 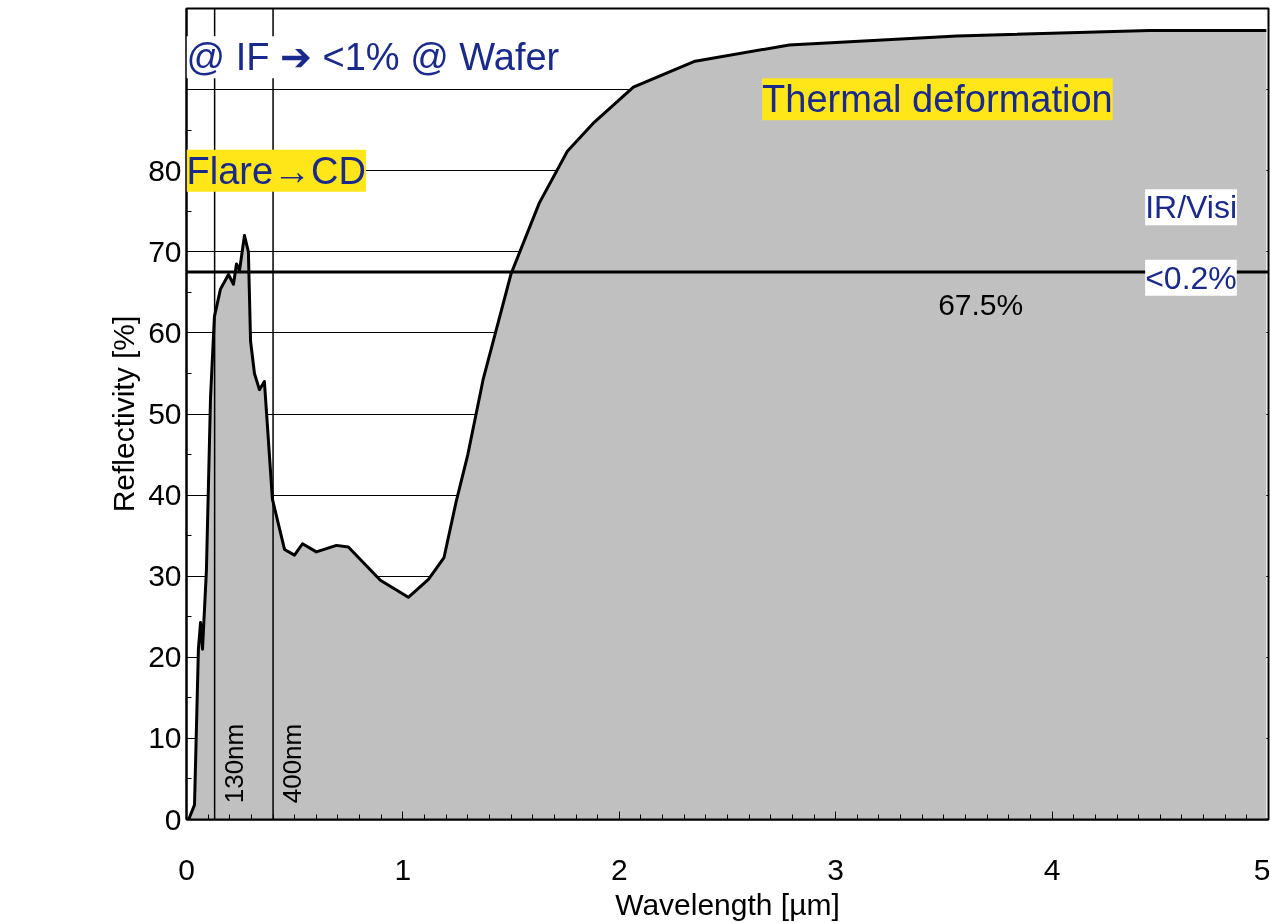 I want to click on x-tick-label: 1, so click(x=403, y=869).